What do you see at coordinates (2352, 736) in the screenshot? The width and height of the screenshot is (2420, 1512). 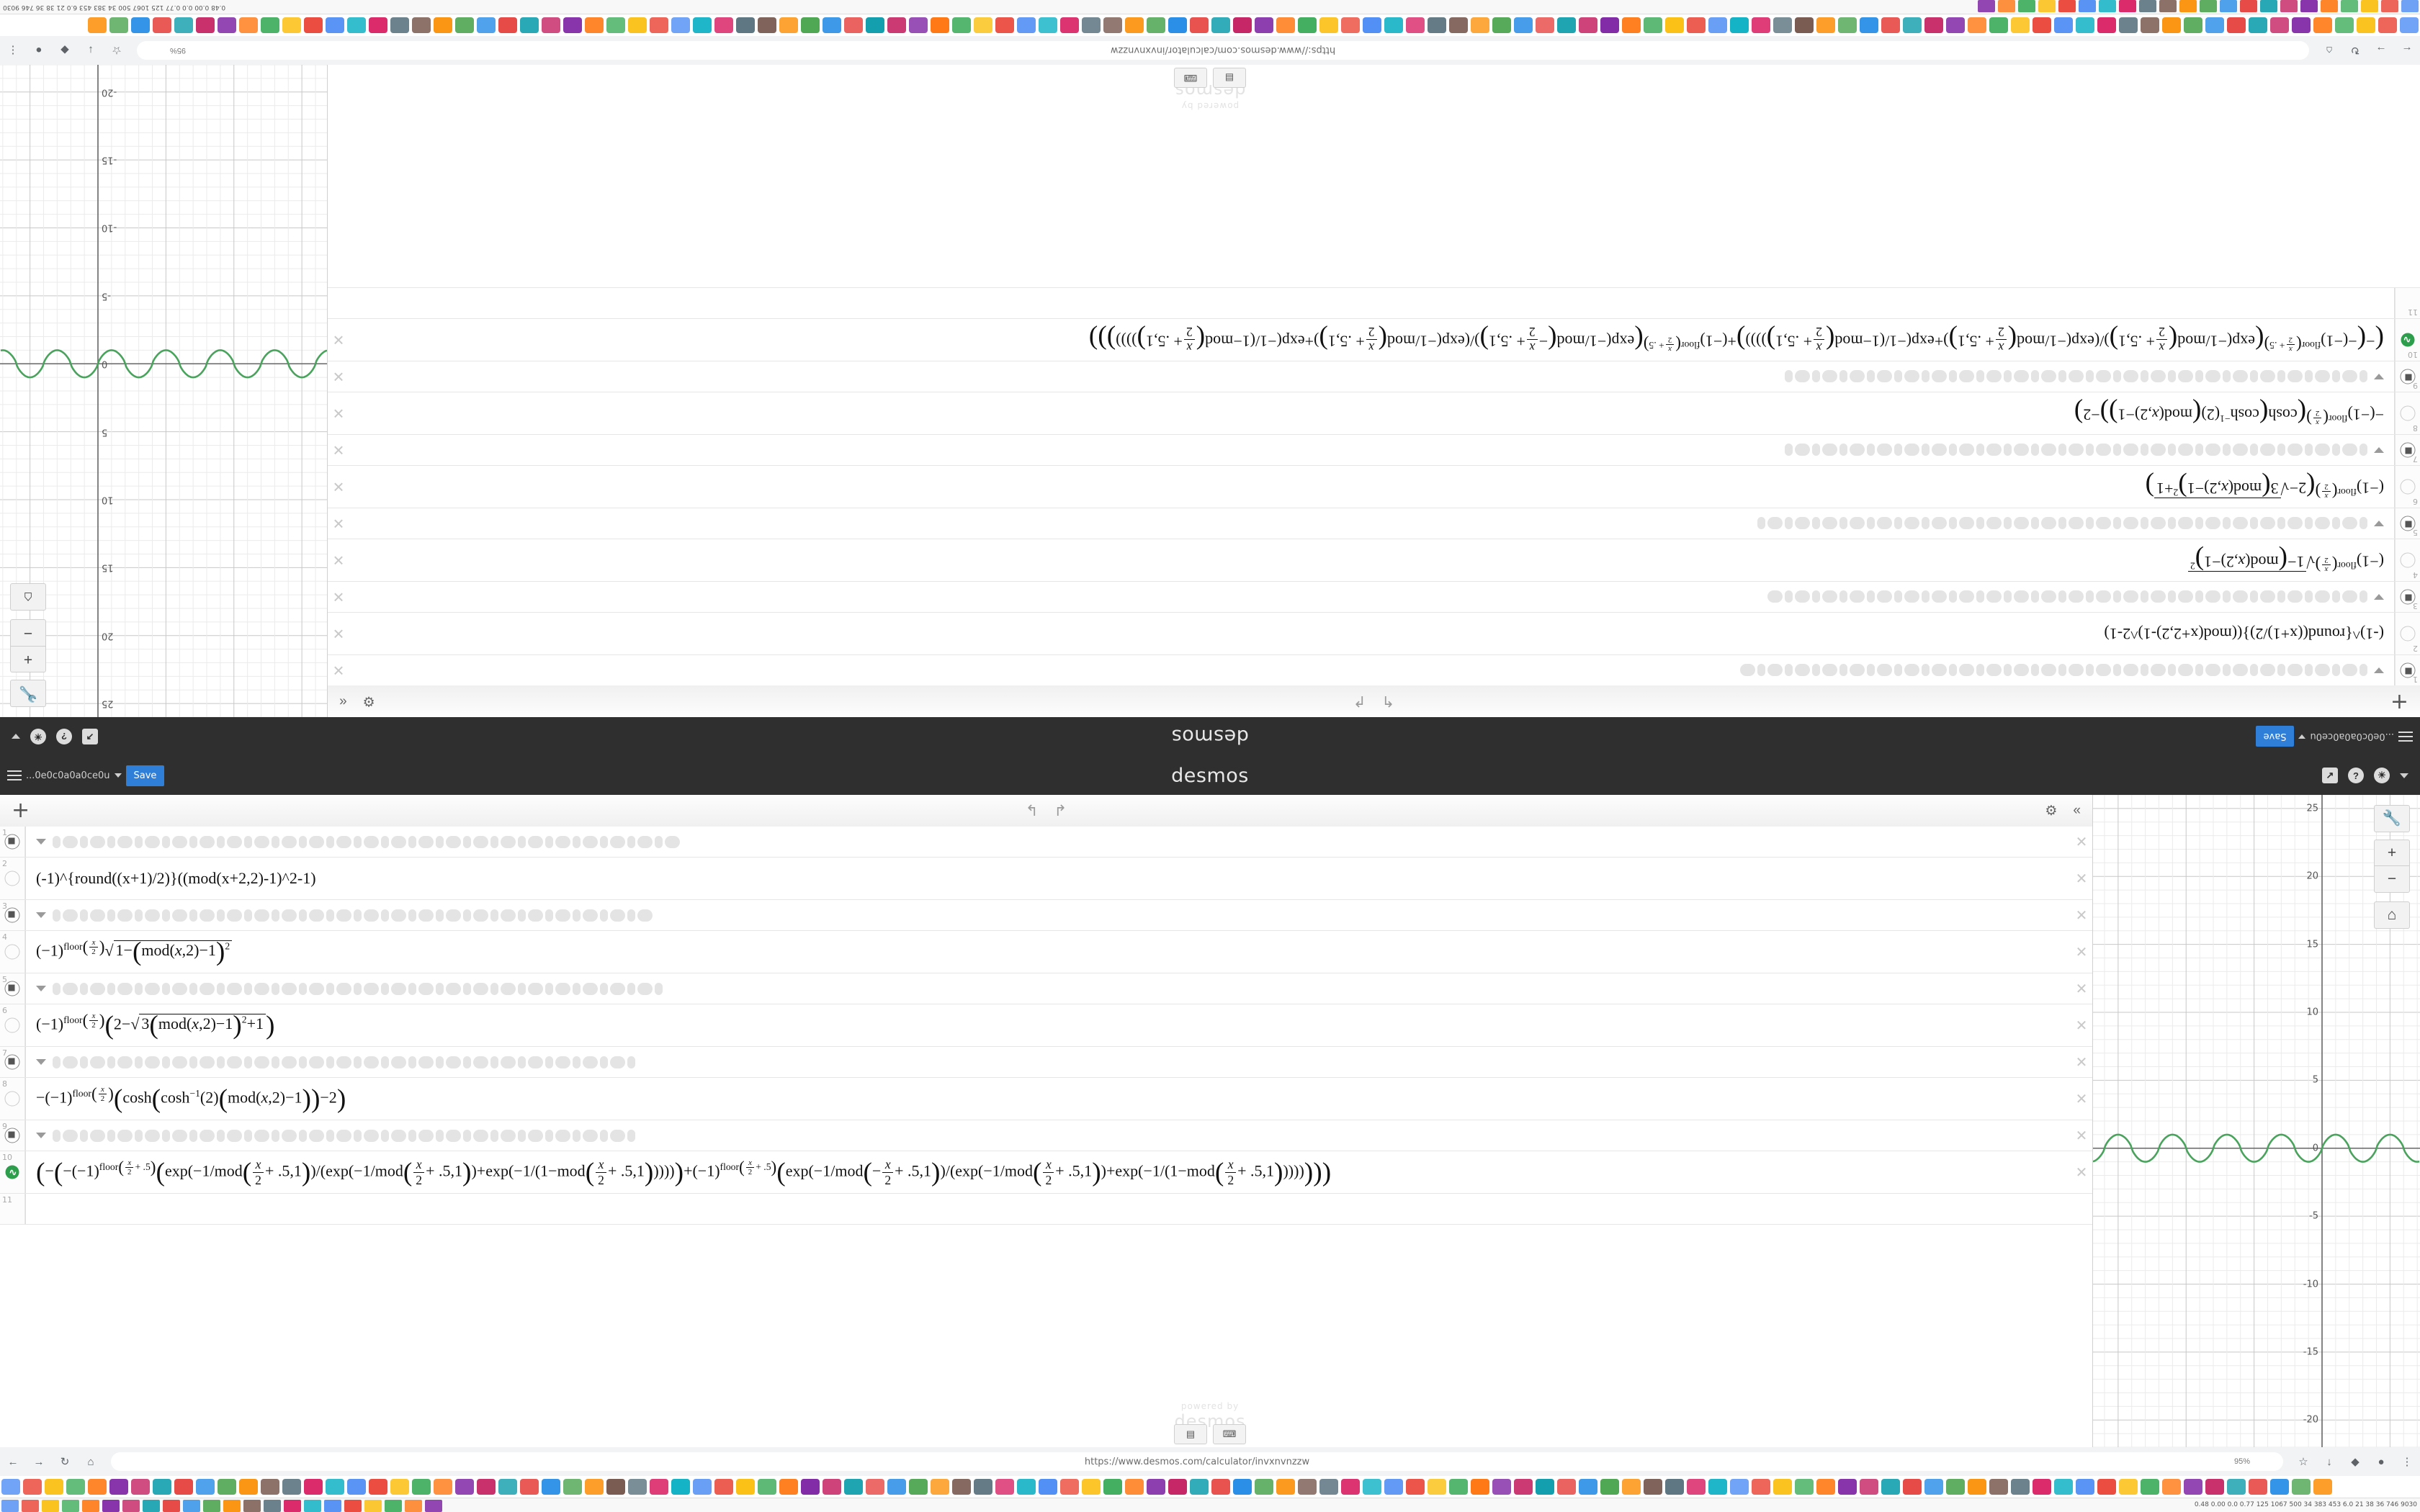 I see `graph-name-label: ...0e0c0a0a0ce0u` at bounding box center [2352, 736].